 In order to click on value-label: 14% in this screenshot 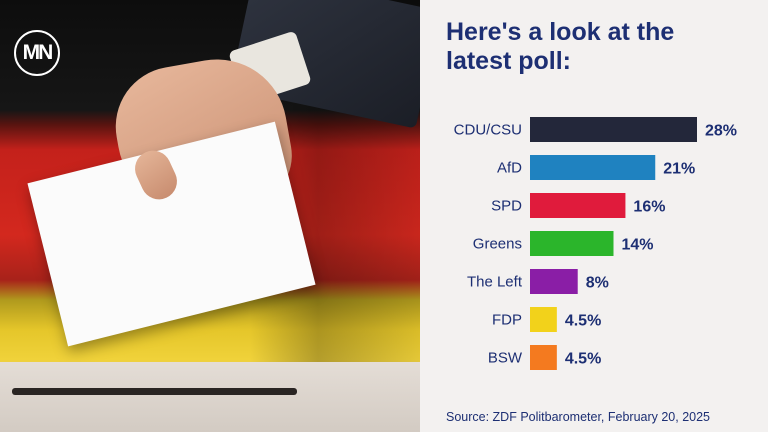, I will do `click(638, 245)`.